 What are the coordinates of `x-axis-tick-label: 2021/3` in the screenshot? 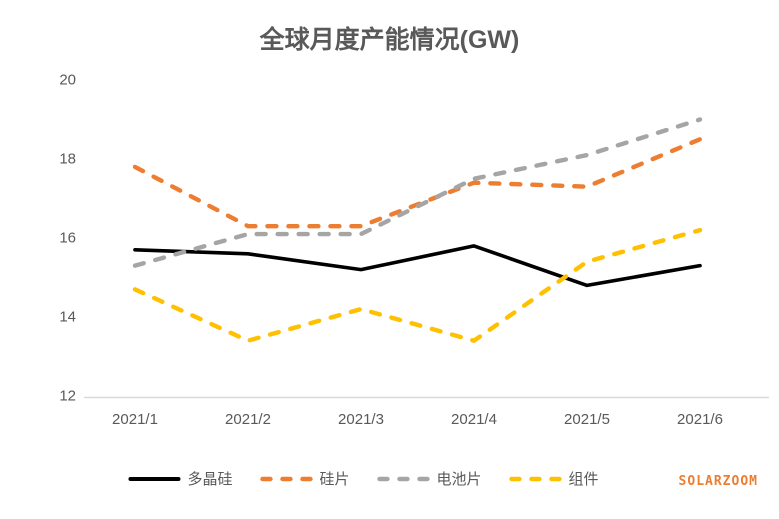 It's located at (361, 419).